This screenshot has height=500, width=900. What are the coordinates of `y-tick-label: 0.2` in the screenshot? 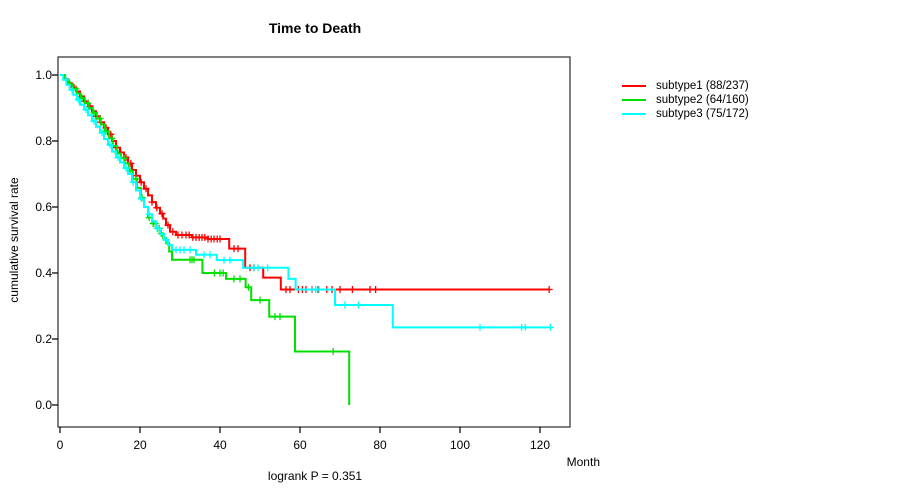 It's located at (43, 339).